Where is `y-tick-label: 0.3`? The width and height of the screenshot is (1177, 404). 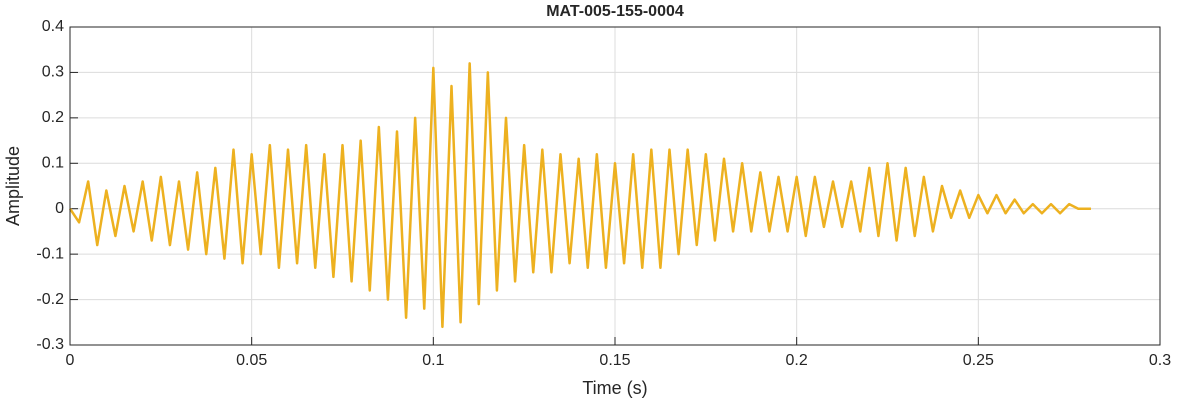
y-tick-label: 0.3 is located at coordinates (53, 72).